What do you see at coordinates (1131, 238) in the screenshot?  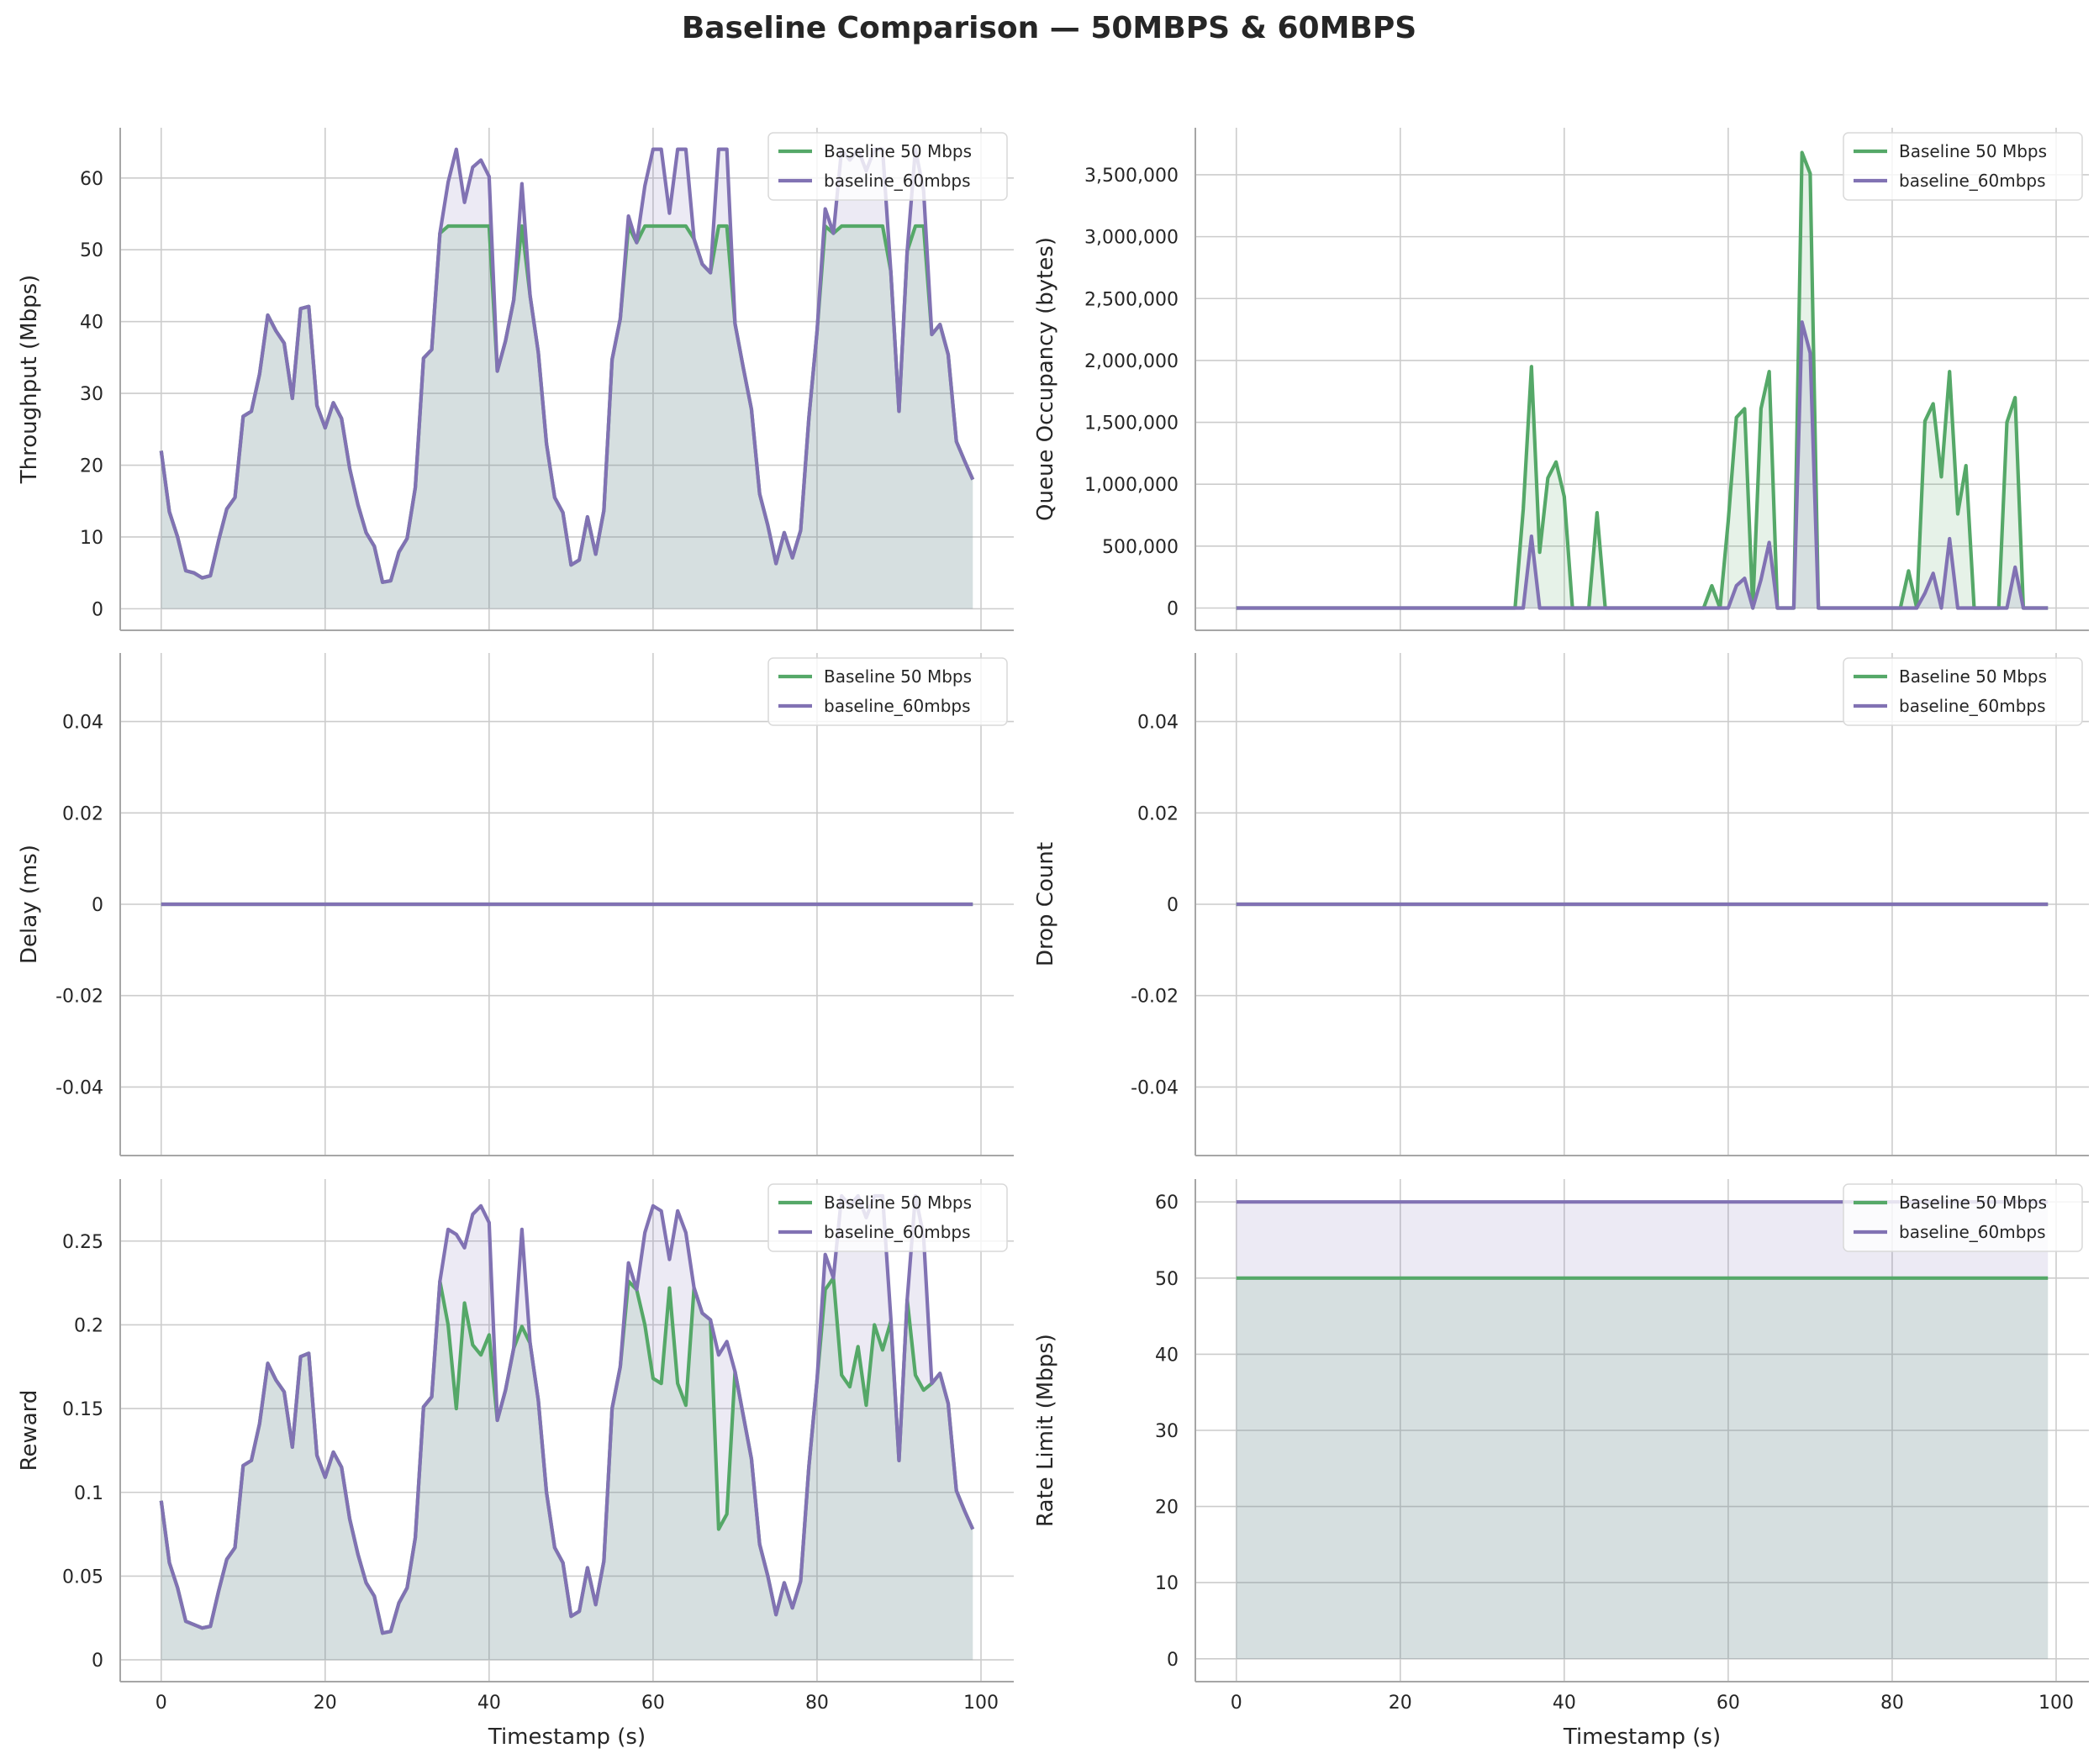 I see `y-tick-label: 3,000,000` at bounding box center [1131, 238].